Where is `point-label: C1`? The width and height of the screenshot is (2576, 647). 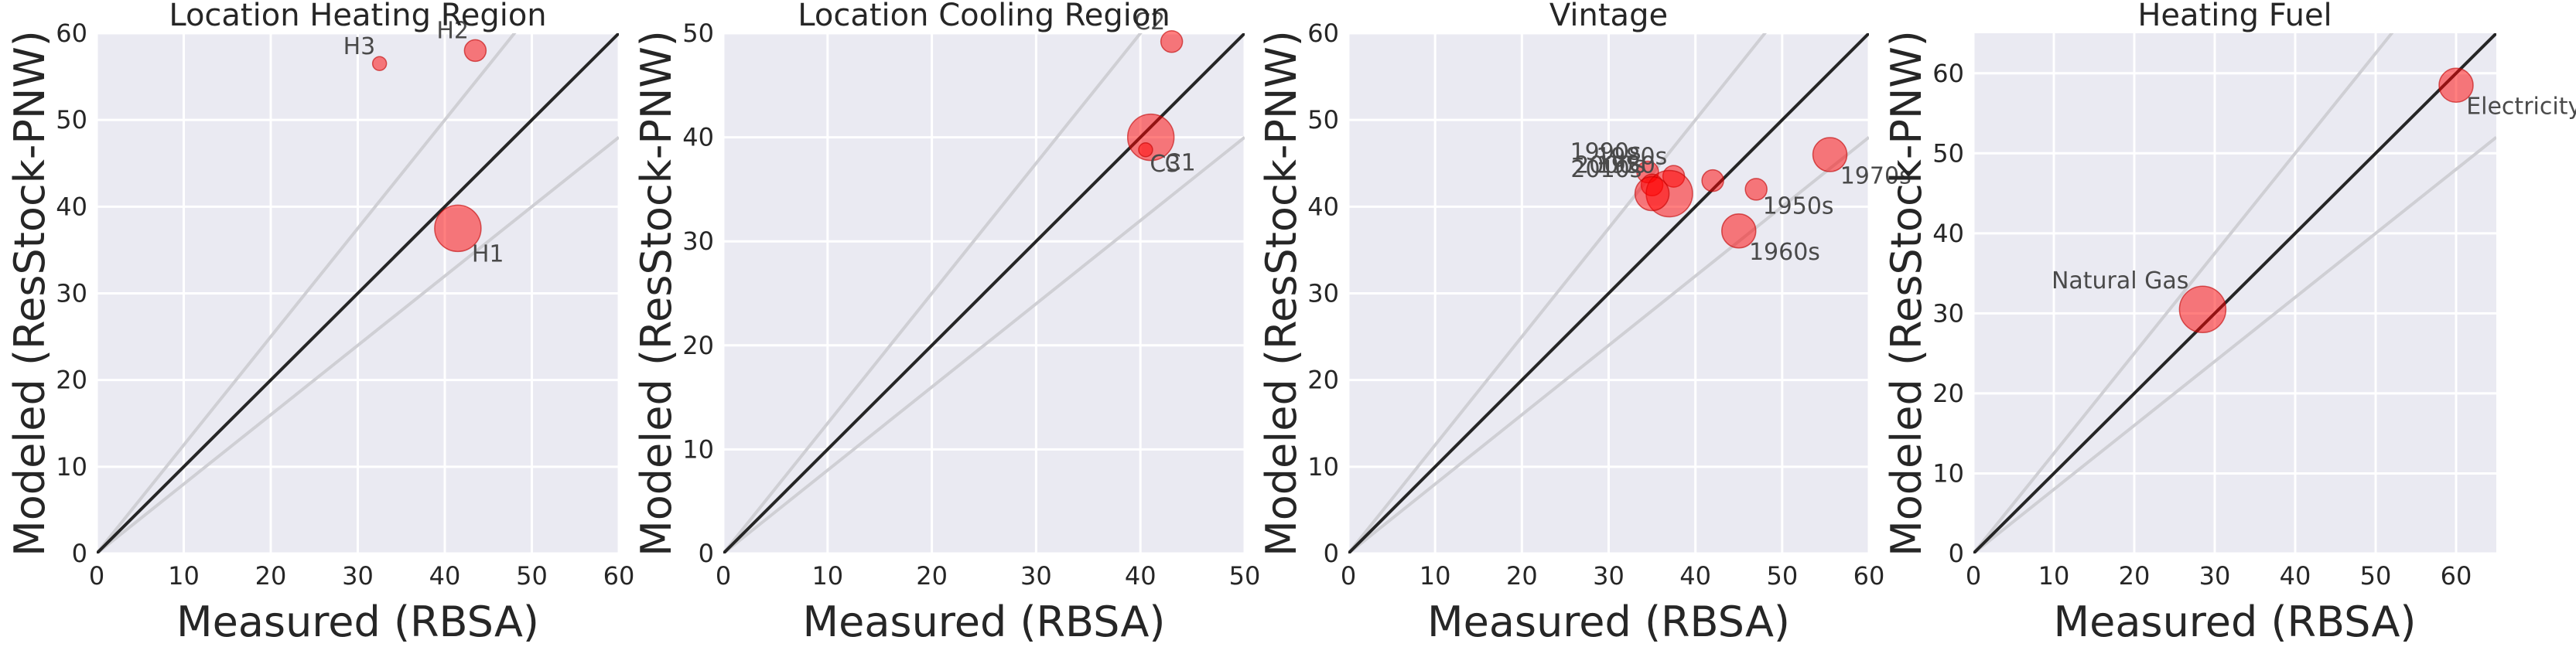
point-label: C1 is located at coordinates (1180, 164).